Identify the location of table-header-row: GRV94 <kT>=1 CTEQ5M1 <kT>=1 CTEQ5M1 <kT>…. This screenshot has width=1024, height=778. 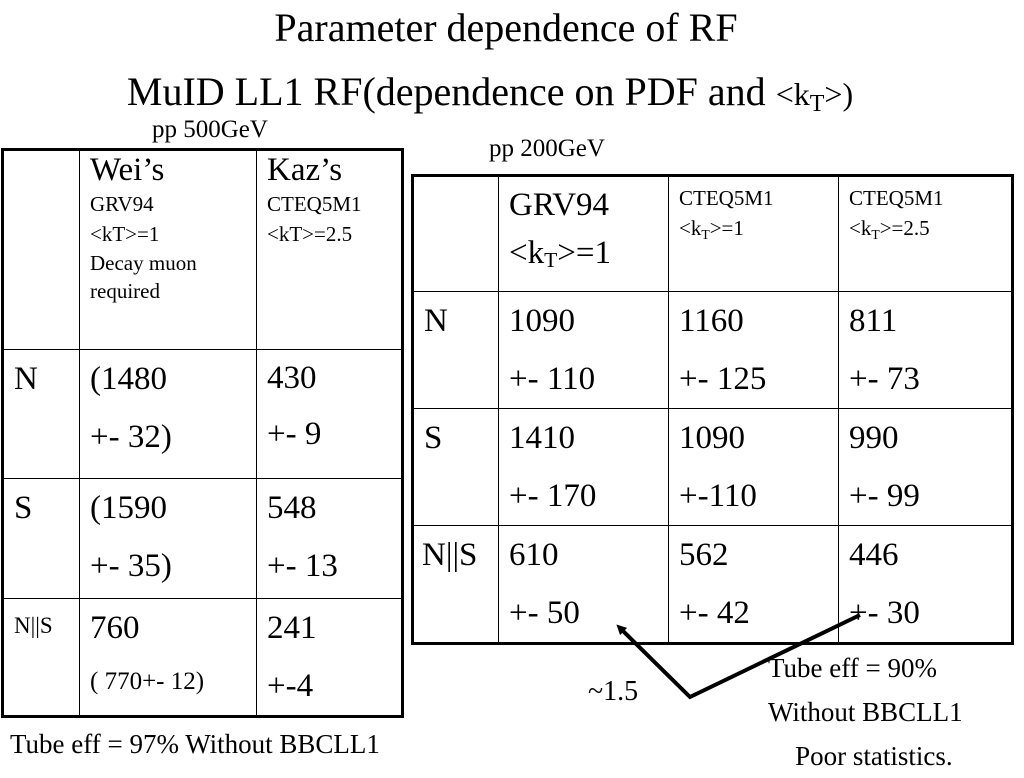
(712, 233).